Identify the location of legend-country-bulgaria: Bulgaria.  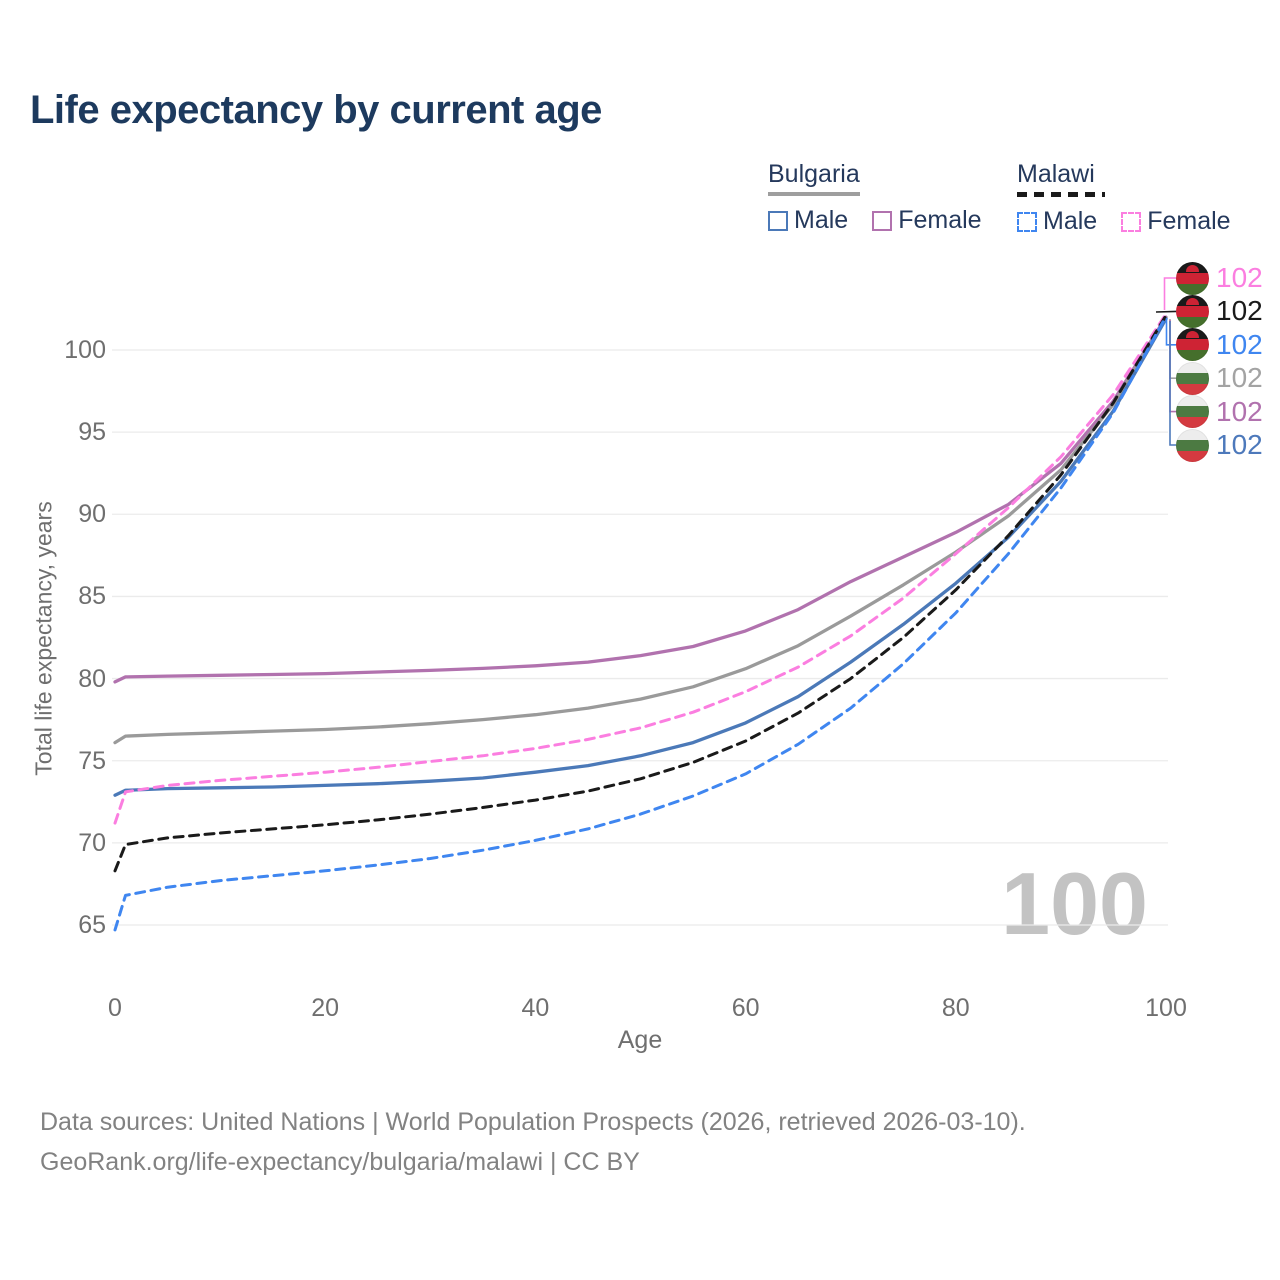
(814, 174).